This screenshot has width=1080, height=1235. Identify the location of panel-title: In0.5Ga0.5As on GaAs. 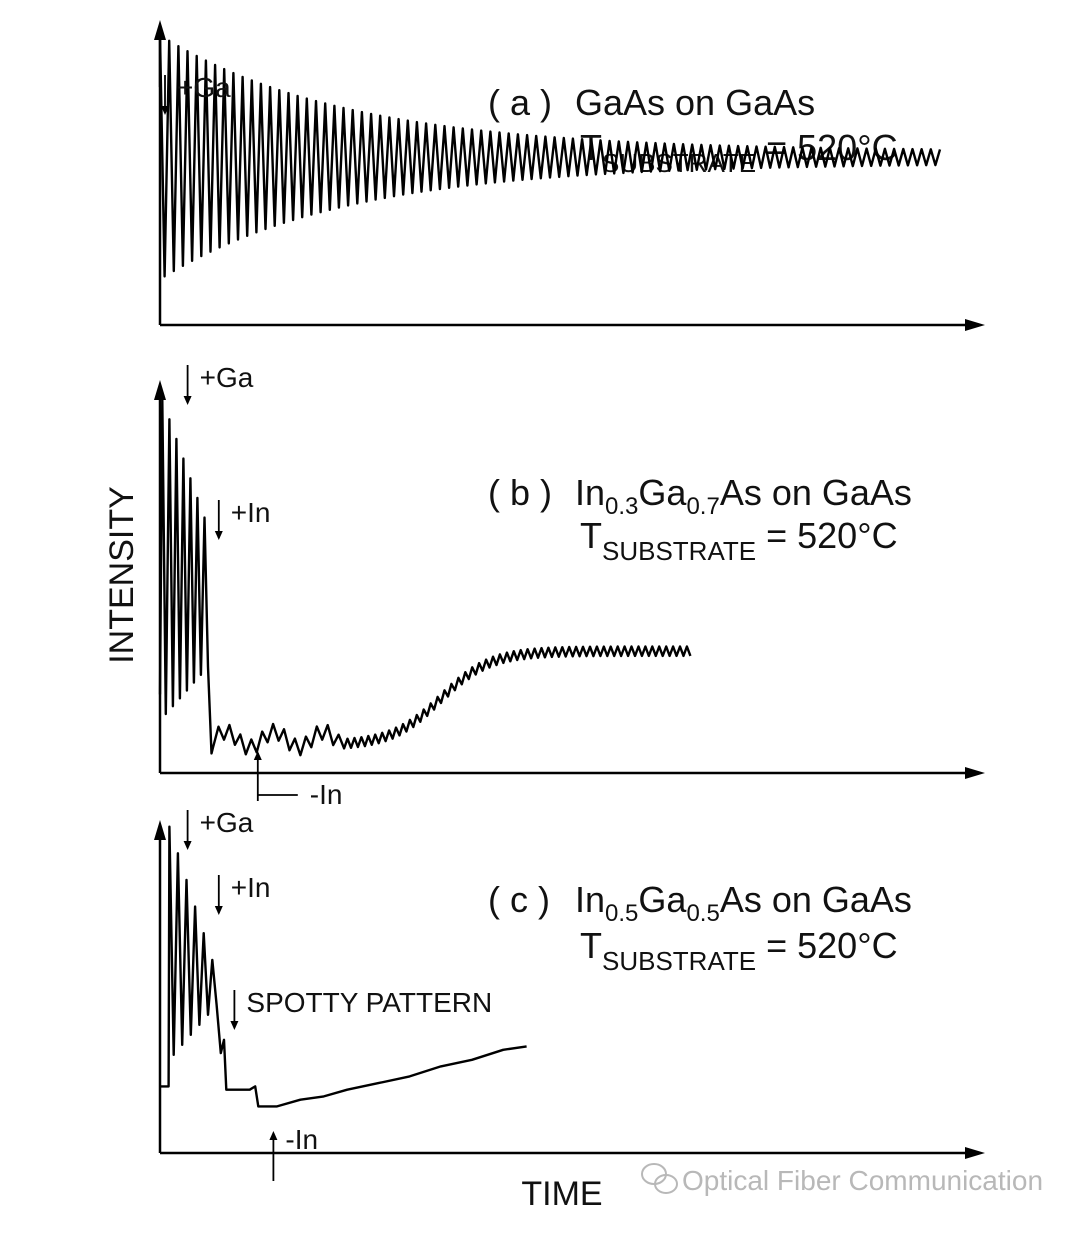
(743, 903).